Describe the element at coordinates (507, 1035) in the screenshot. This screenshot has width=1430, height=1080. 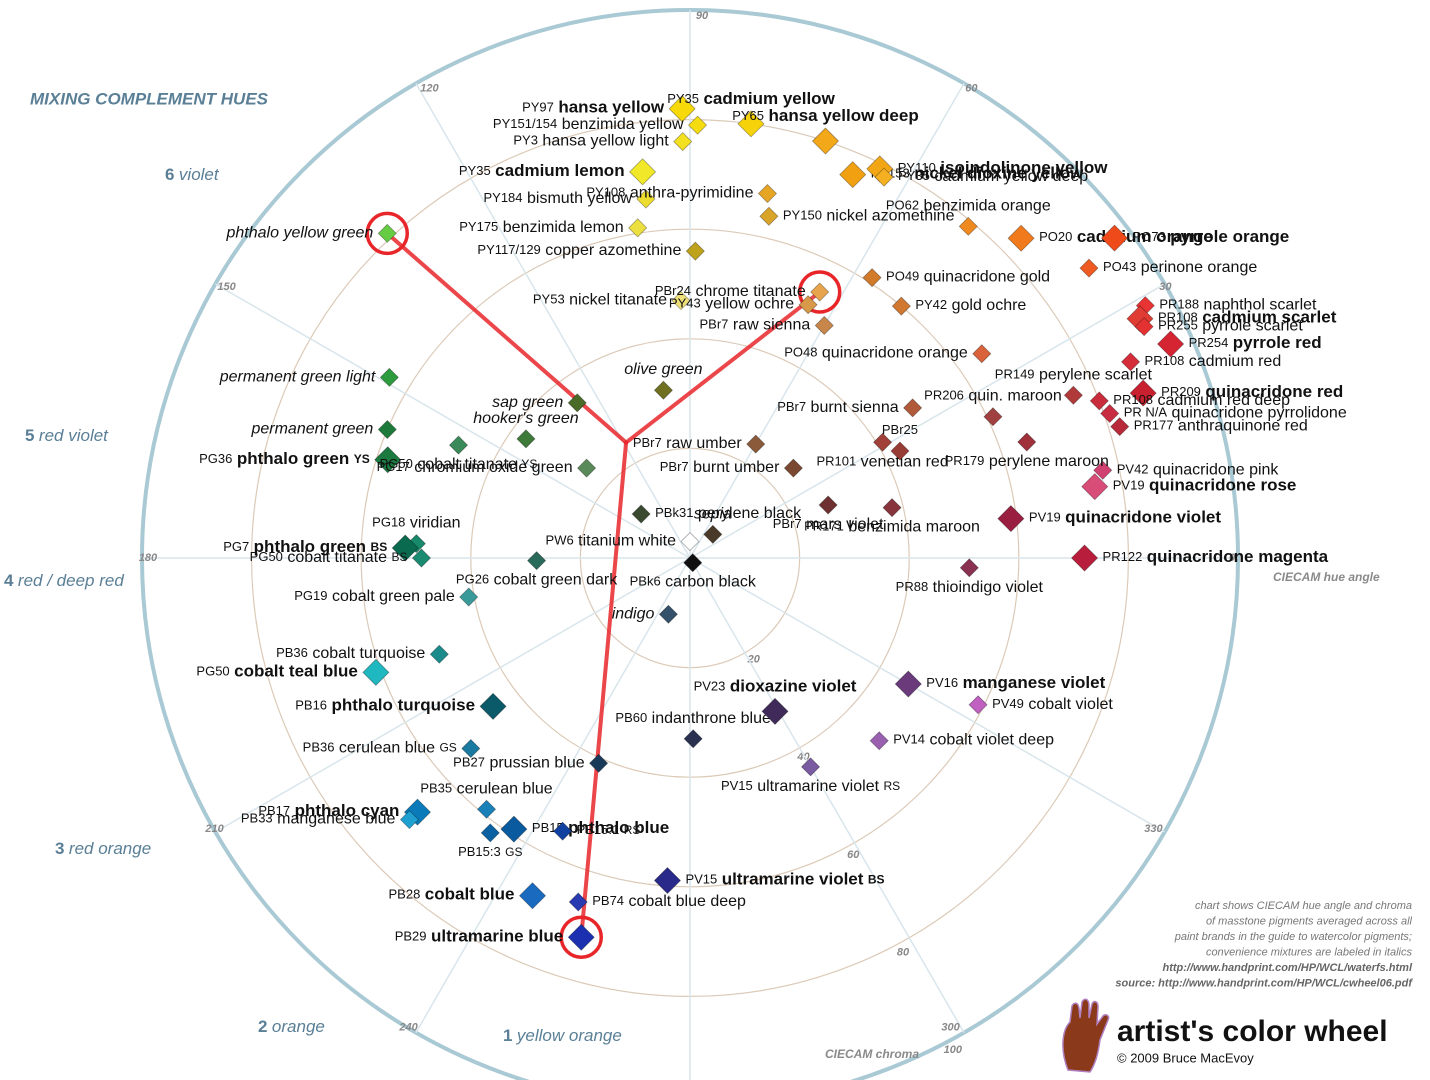
I see `group-number: 1` at that location.